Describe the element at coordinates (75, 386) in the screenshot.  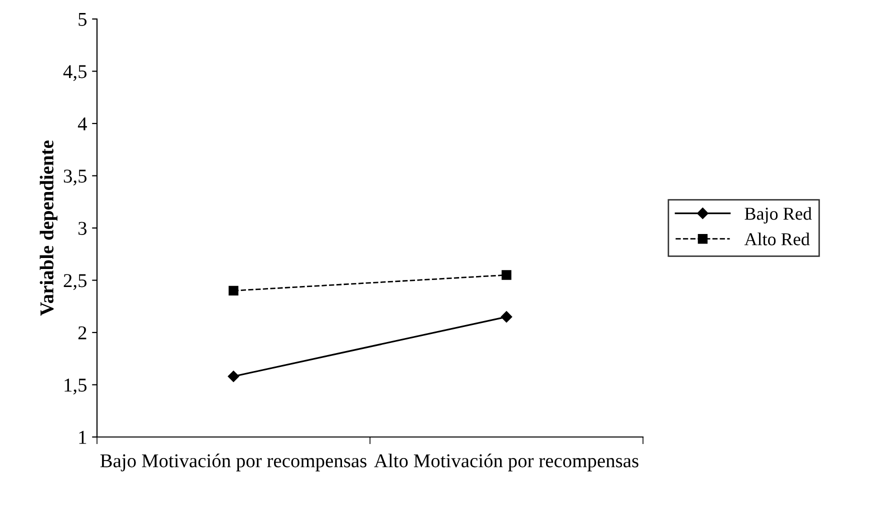
I see `y-tick-label: 1,5` at that location.